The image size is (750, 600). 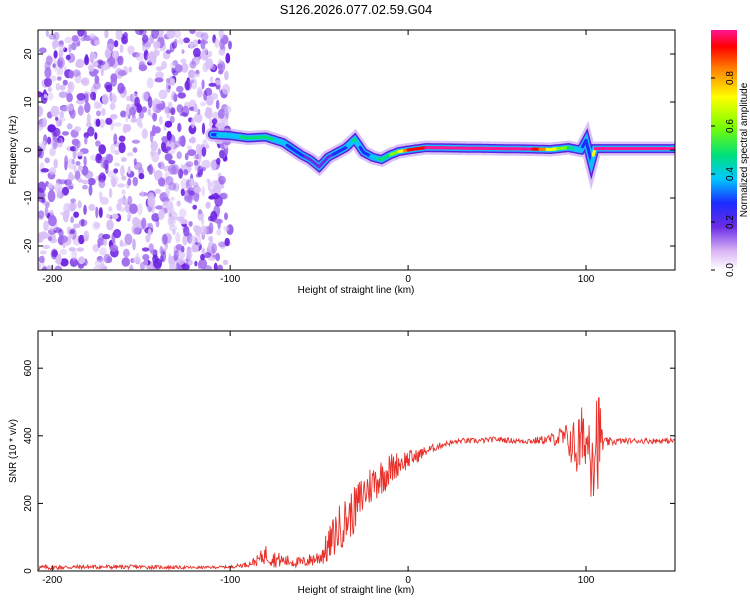 What do you see at coordinates (356, 590) in the screenshot?
I see `snr-xlabel: Height of straight line (km)` at bounding box center [356, 590].